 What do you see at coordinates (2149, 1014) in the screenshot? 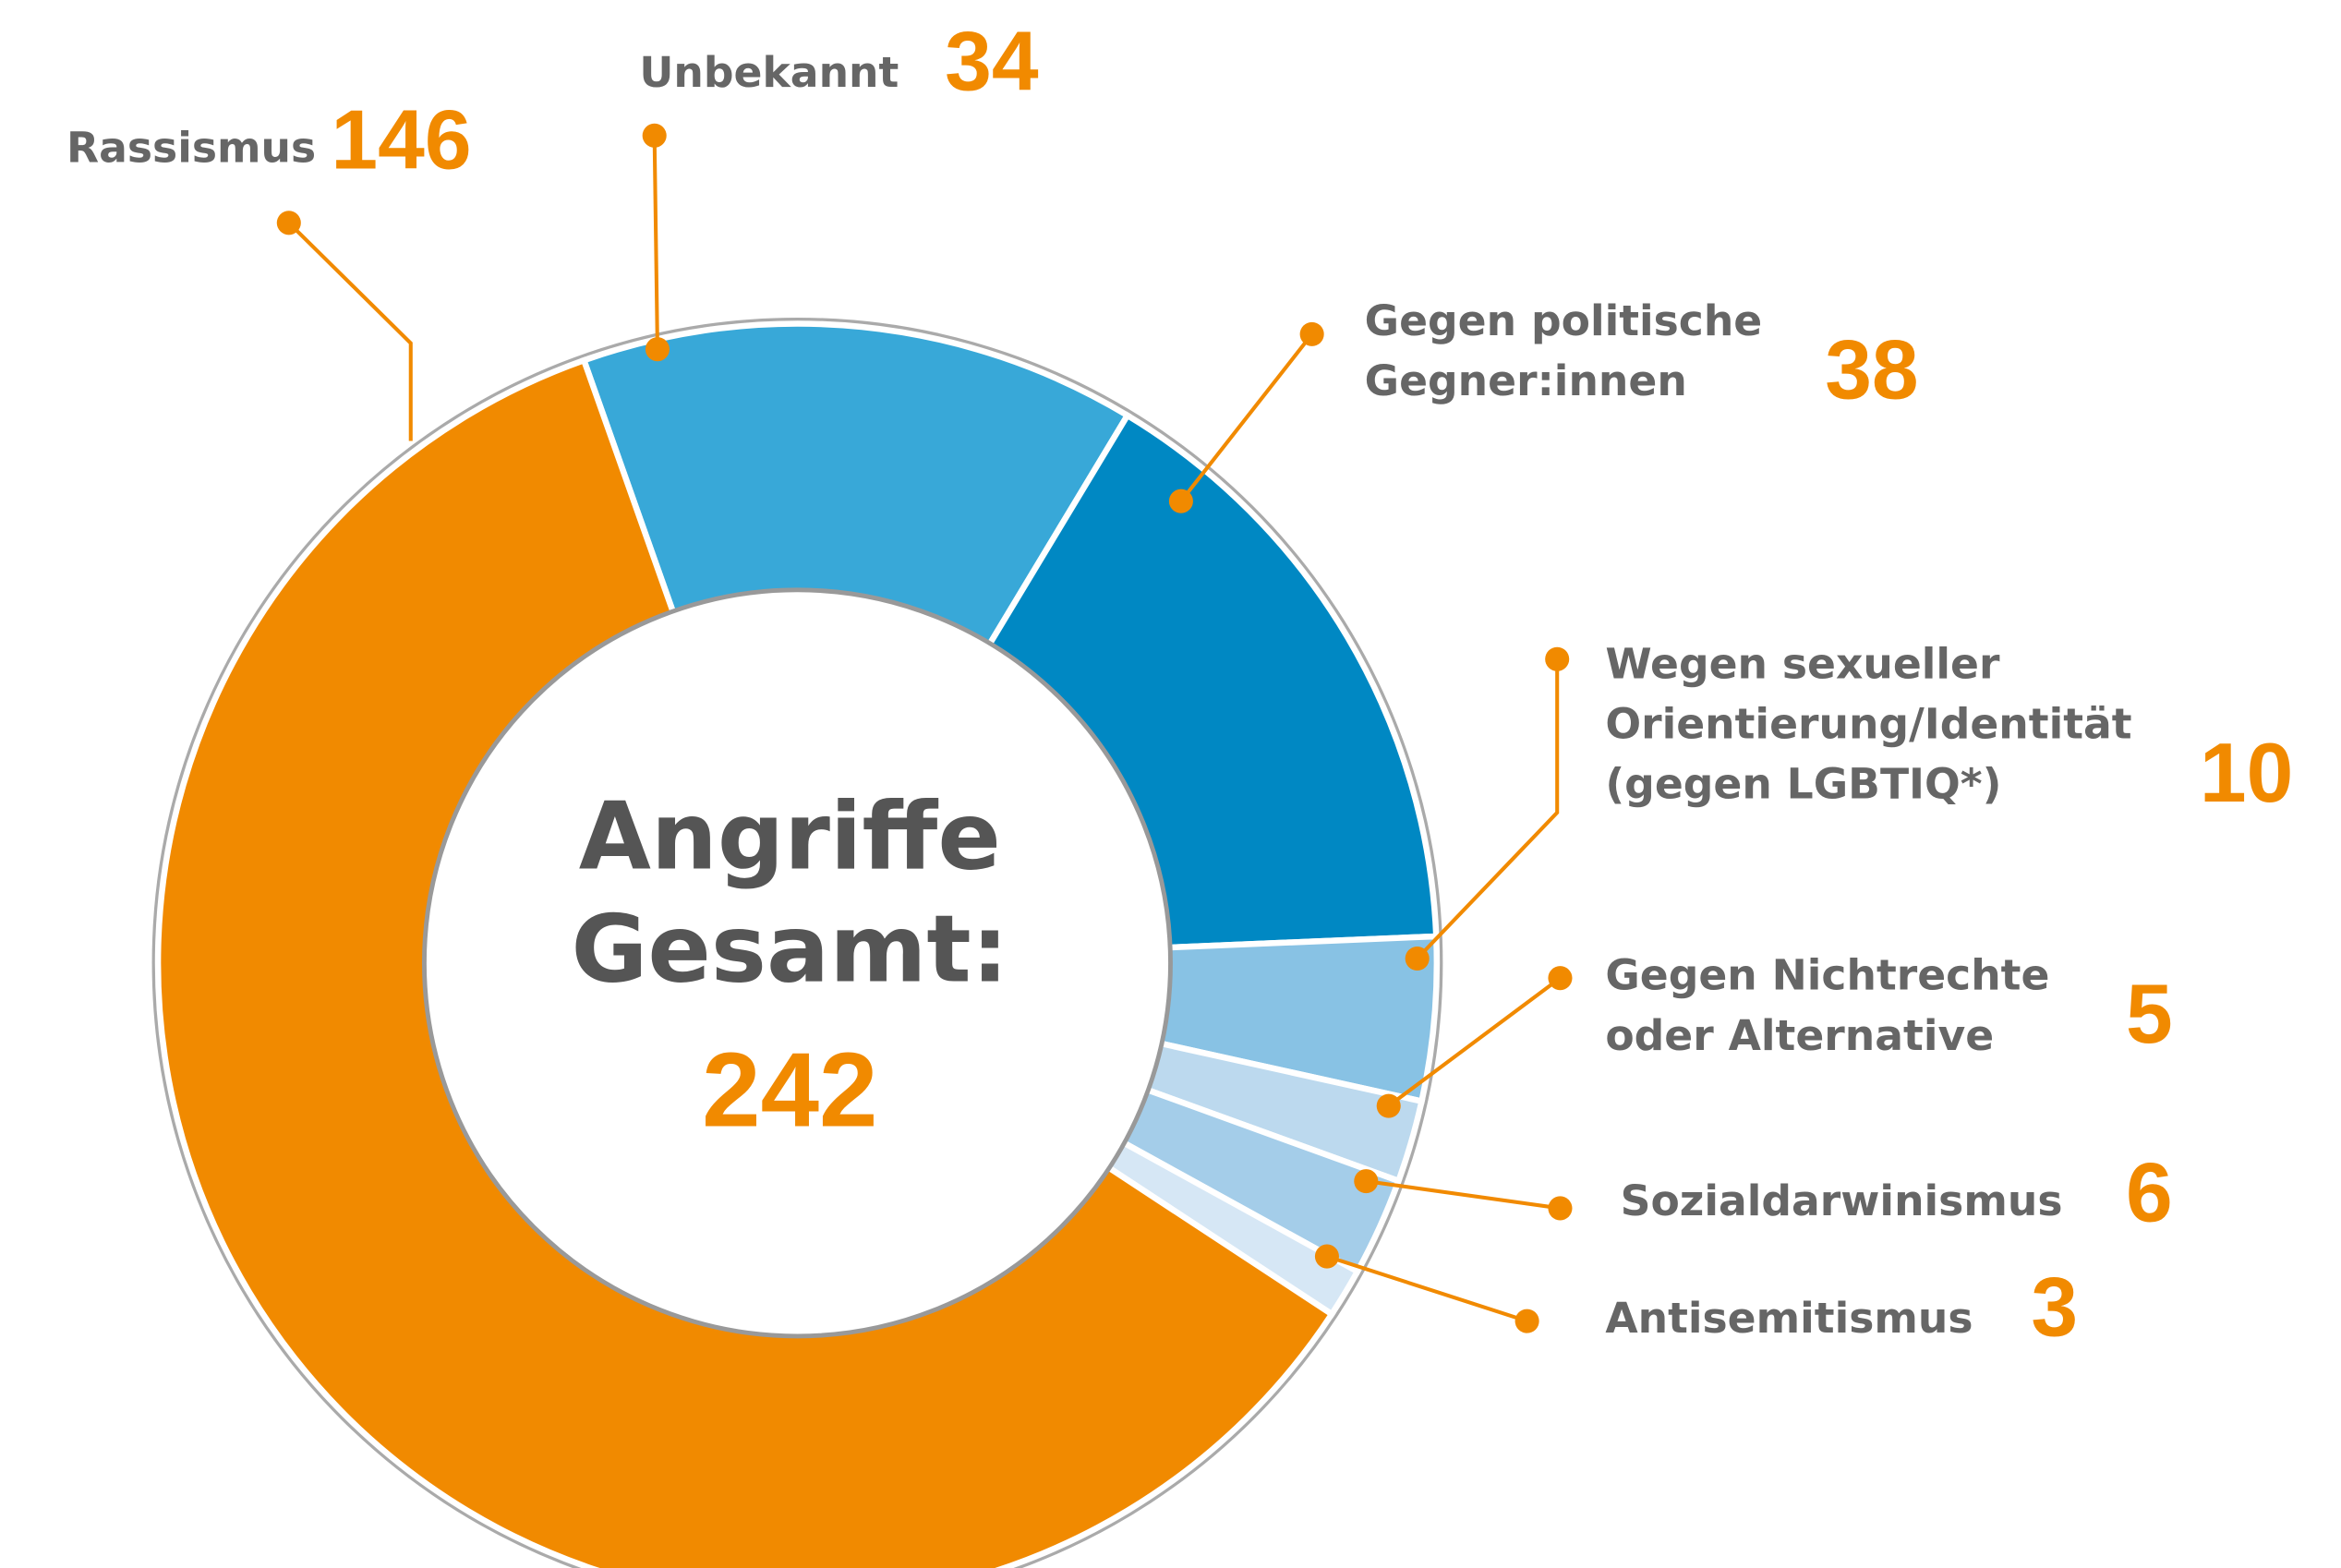
I see `value-label: 5` at bounding box center [2149, 1014].